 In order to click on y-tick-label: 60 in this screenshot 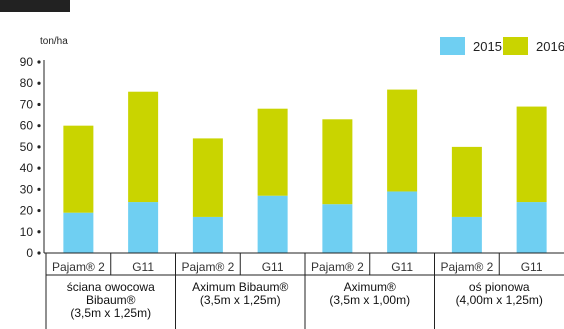, I will do `click(27, 126)`.